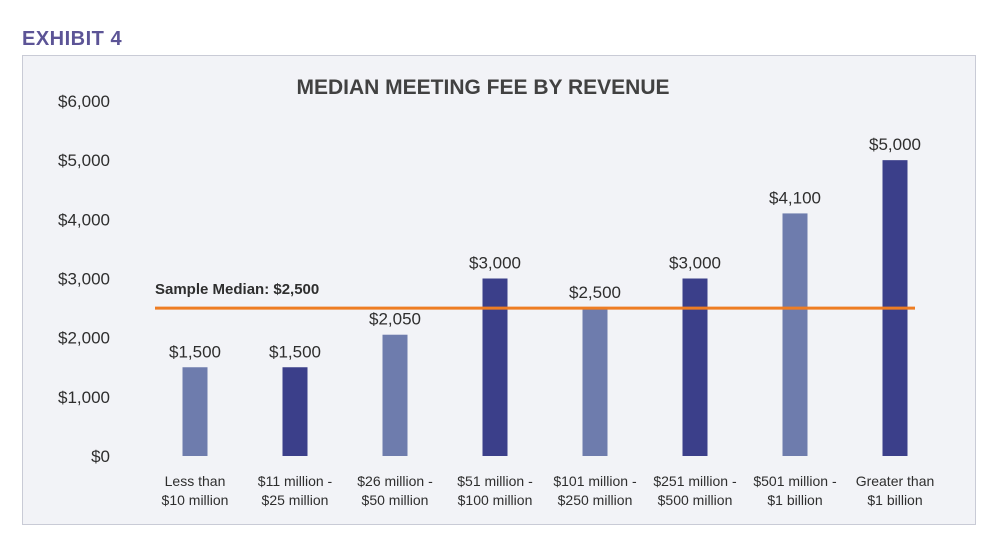  What do you see at coordinates (595, 481) in the screenshot?
I see `x-tick-label: $101 million -` at bounding box center [595, 481].